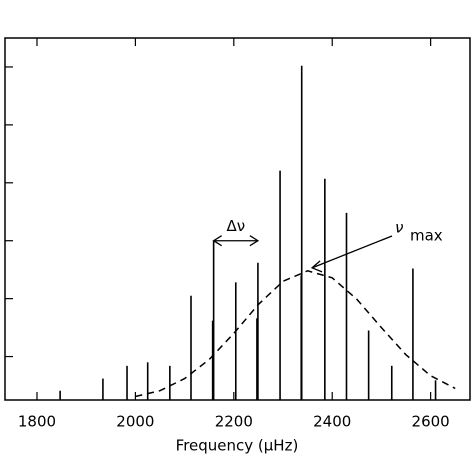 Image resolution: width=474 pixels, height=474 pixels. What do you see at coordinates (235, 226) in the screenshot?
I see `delta-nu-label: Δν` at bounding box center [235, 226].